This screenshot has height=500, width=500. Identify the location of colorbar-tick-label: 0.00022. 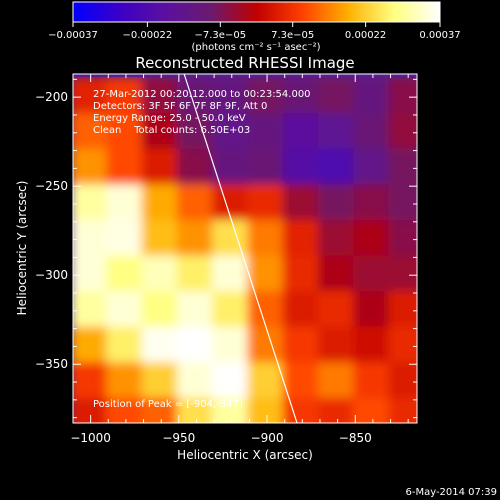
(365, 35).